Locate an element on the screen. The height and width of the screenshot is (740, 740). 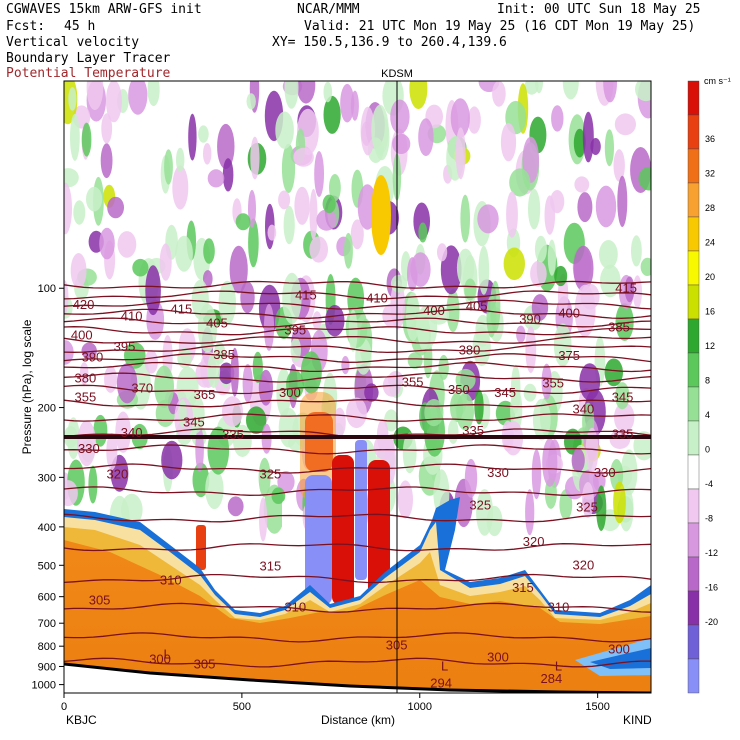
init-time: Init: 00 UTC Sun 18 May 25 is located at coordinates (599, 9).